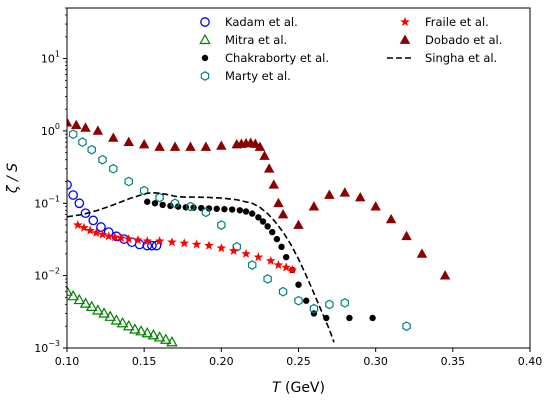 Image resolution: width=550 pixels, height=405 pixels. What do you see at coordinates (50, 58) in the screenshot?
I see `y-tick-label: 10¹` at bounding box center [50, 58].